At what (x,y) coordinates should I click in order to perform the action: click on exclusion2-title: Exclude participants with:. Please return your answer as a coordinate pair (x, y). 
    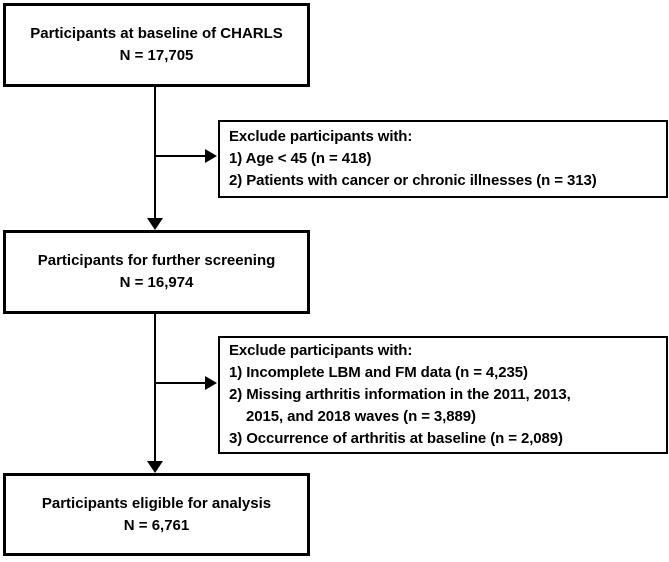
    Looking at the image, I should click on (321, 350).